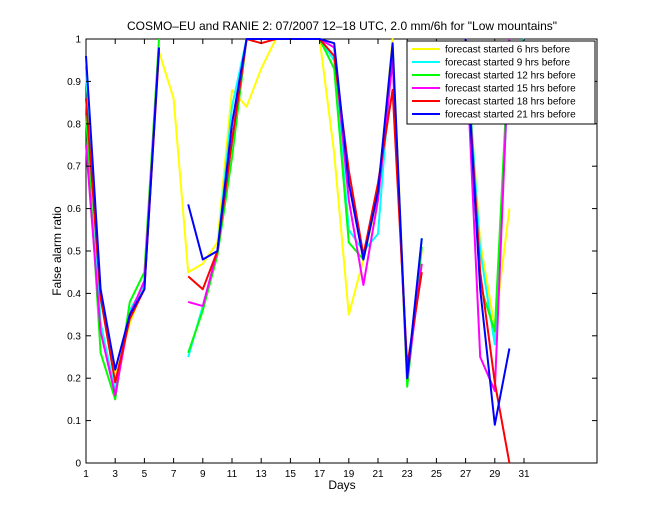  Describe the element at coordinates (115, 474) in the screenshot. I see `x-tick-label: 3` at that location.